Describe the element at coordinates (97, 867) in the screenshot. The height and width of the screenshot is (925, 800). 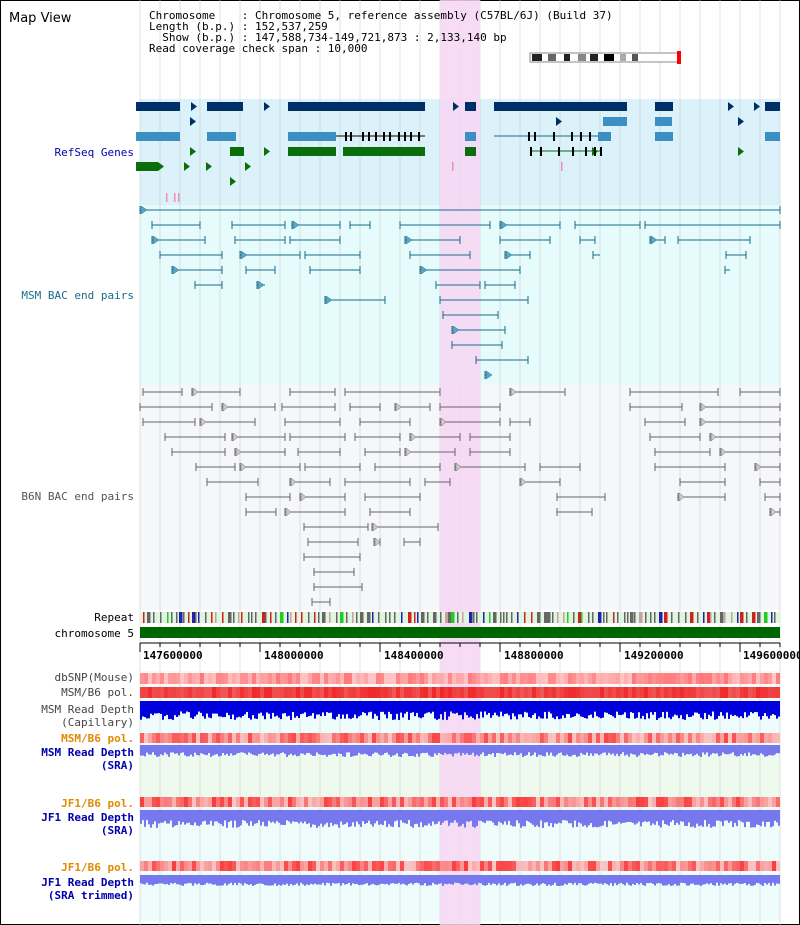
I see `track-label-jf1-b6-pol-2: JF1/B6 pol.` at that location.